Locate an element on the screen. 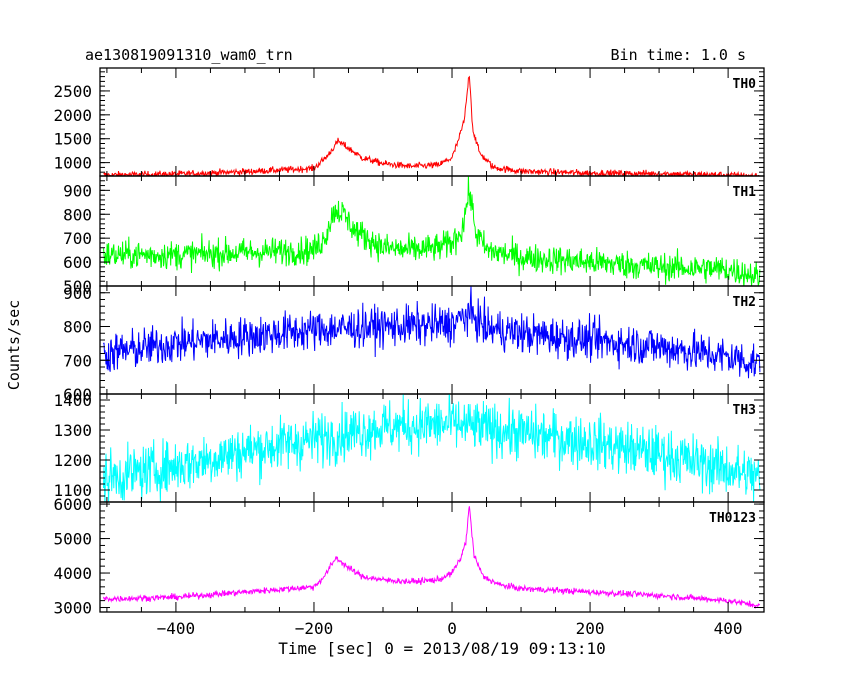 This screenshot has width=850, height=680. y-axis-label: Counts/sec is located at coordinates (14, 345).